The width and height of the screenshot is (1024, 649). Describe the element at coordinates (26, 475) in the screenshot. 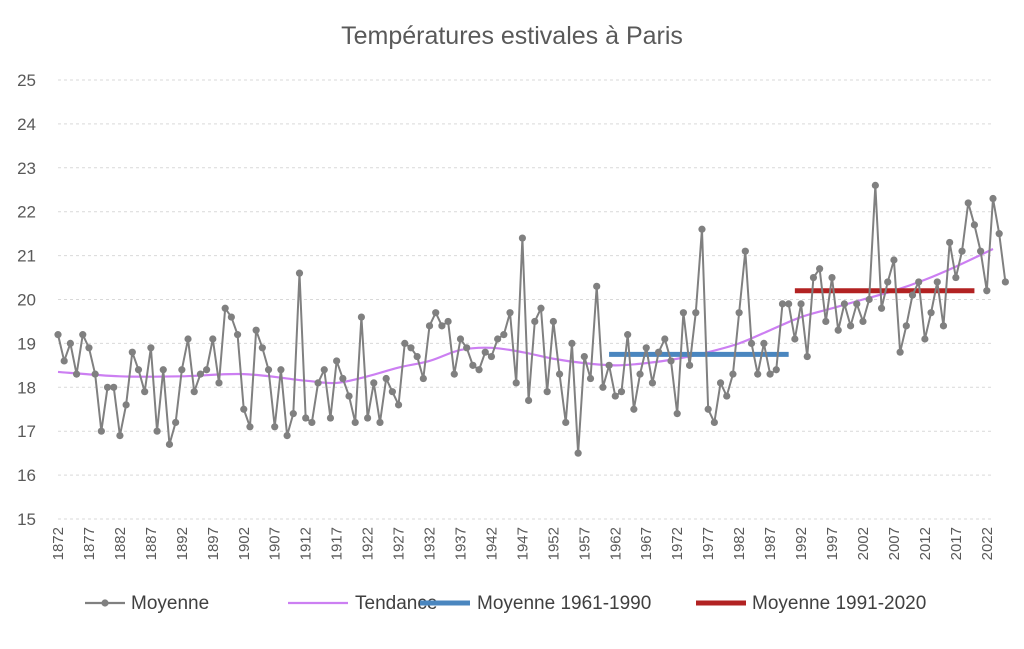

I see `y-tick-label: 16` at that location.